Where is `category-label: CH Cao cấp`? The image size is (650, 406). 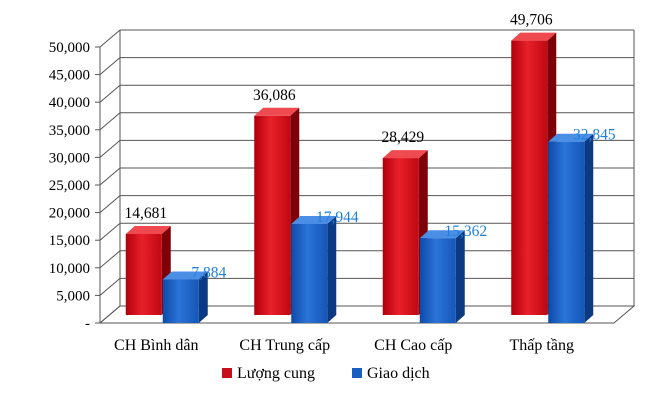
category-label: CH Cao cấp is located at coordinates (413, 345).